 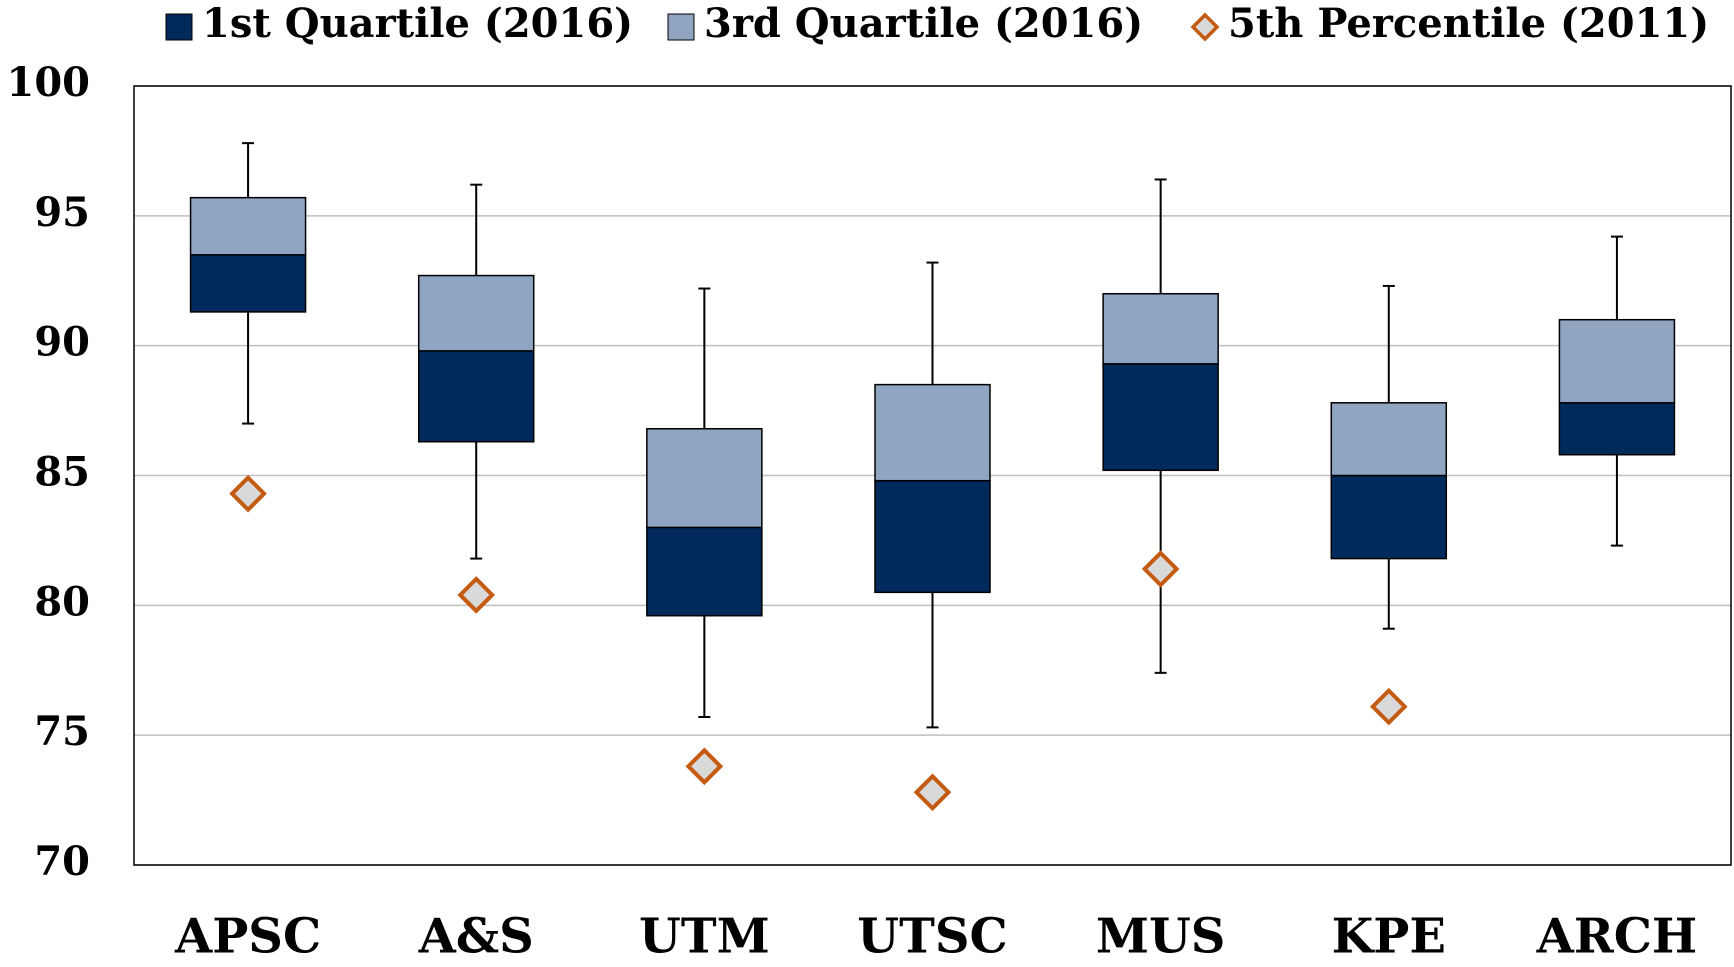 I want to click on legend-label: 5th Percentile (2011), so click(x=1468, y=23).